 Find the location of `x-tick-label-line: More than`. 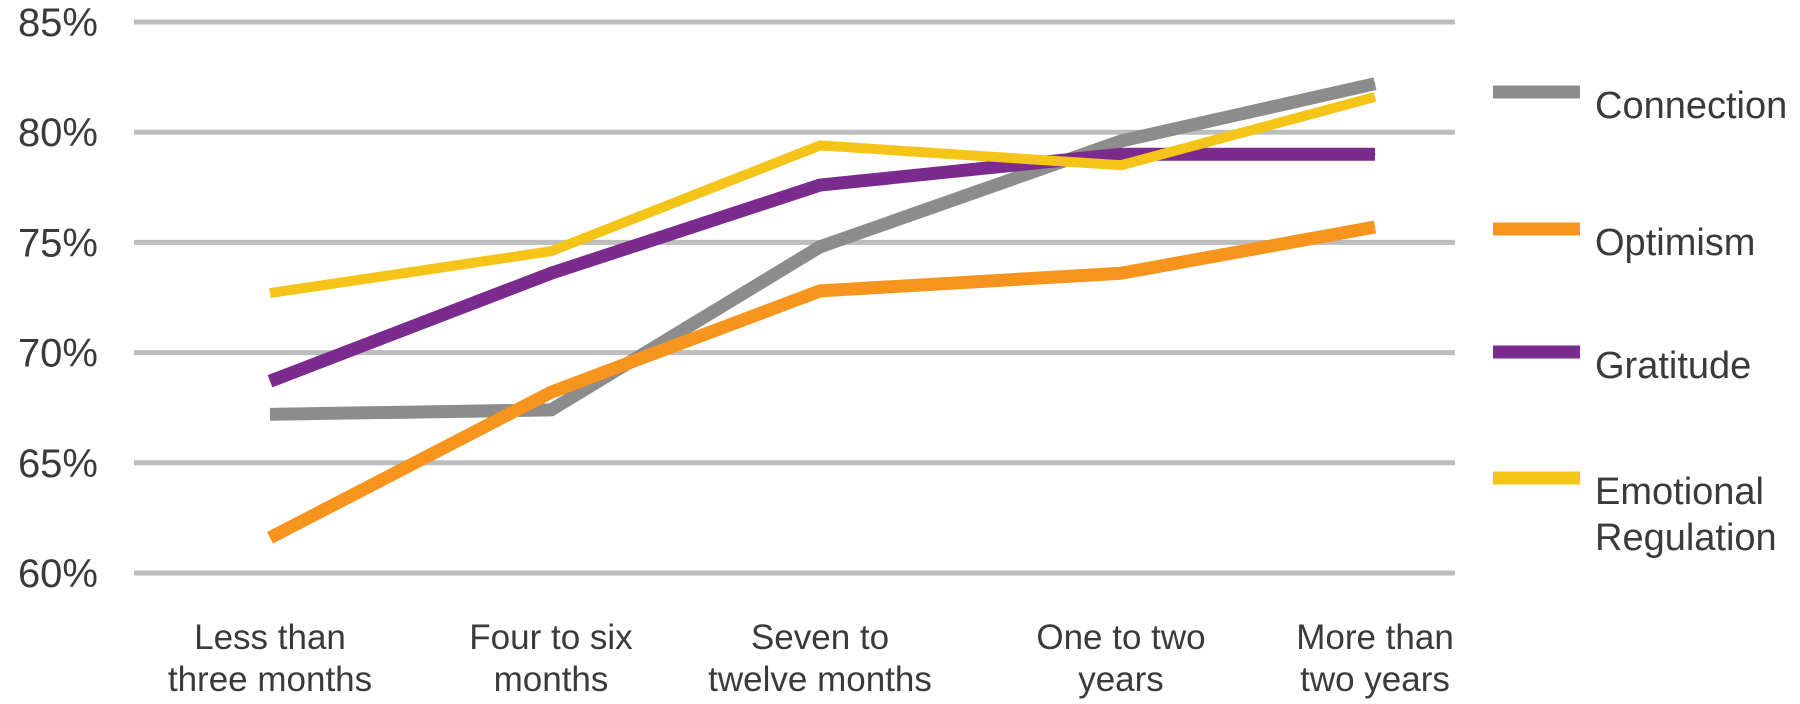

x-tick-label-line: More than is located at coordinates (1375, 637).